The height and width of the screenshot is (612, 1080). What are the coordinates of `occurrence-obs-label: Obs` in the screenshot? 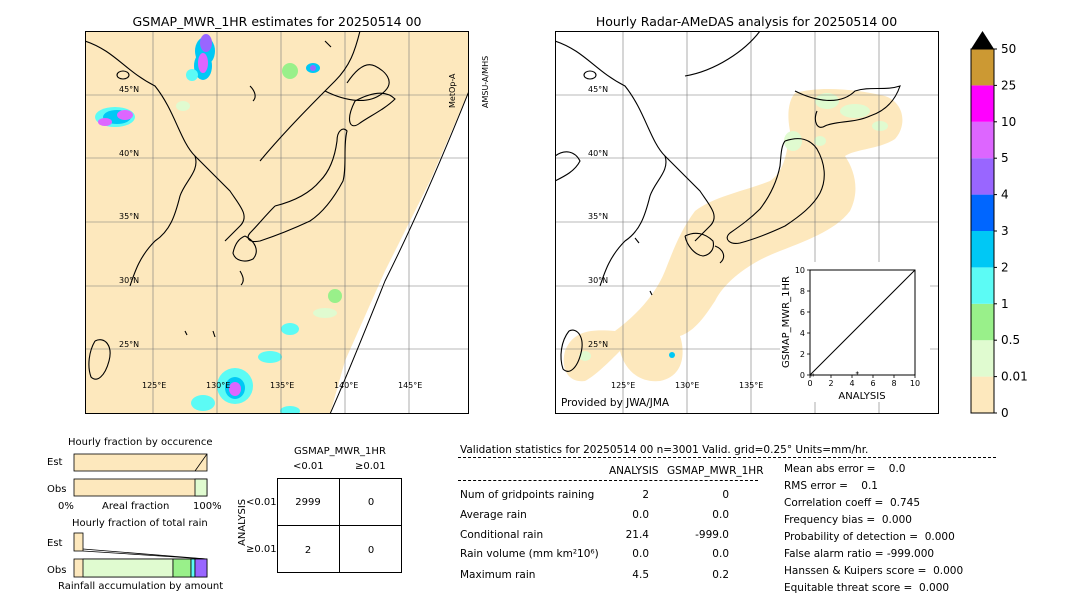 It's located at (57, 489).